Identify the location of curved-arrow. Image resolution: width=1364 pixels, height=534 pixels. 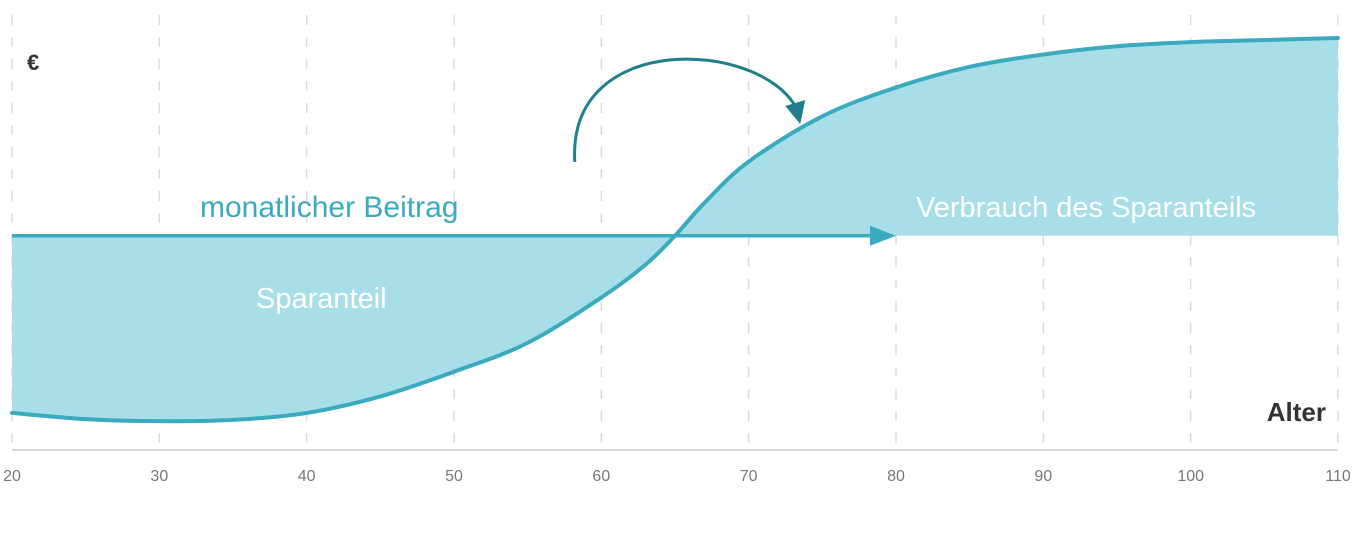
(685, 110).